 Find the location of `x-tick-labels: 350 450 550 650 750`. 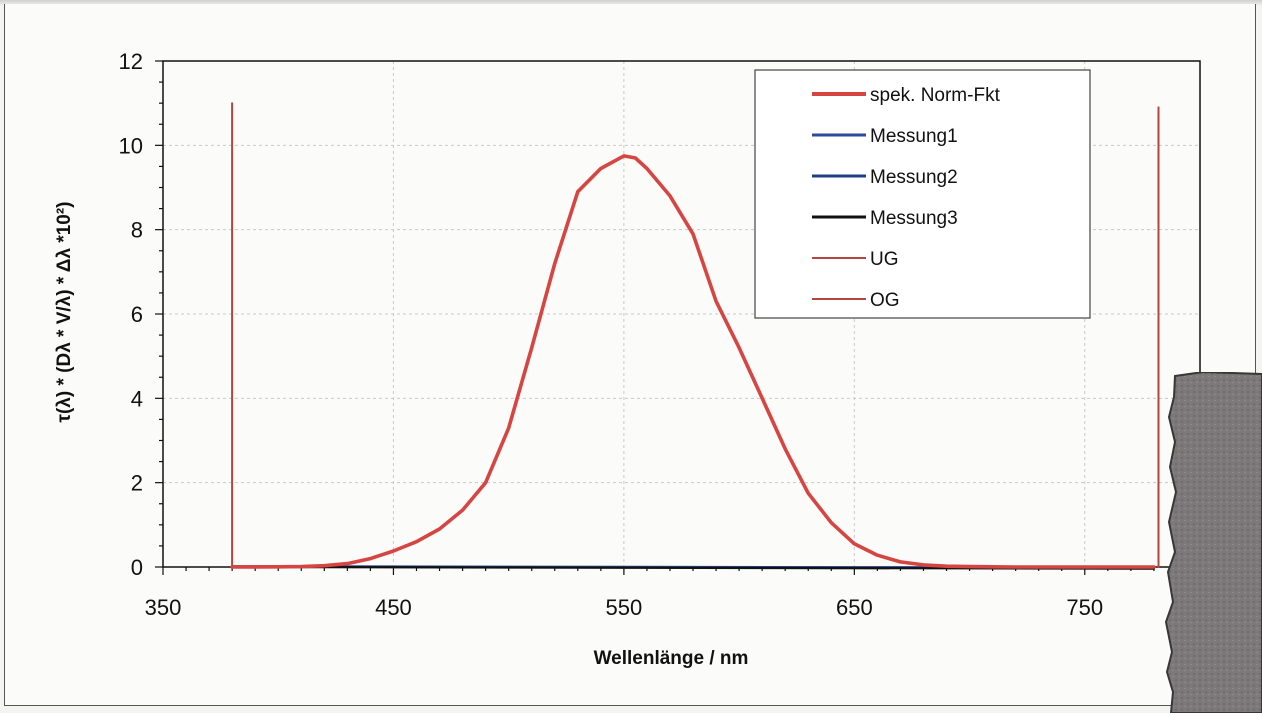

x-tick-labels: 350 450 550 650 750 is located at coordinates (624, 607).